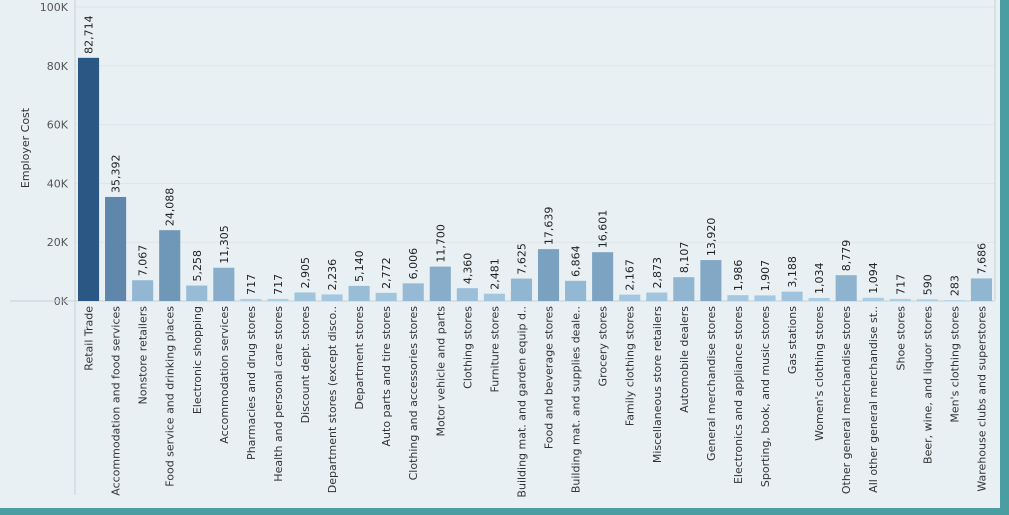 The height and width of the screenshot is (515, 1009). What do you see at coordinates (89, 338) in the screenshot?
I see `category-label: Retail Trade` at bounding box center [89, 338].